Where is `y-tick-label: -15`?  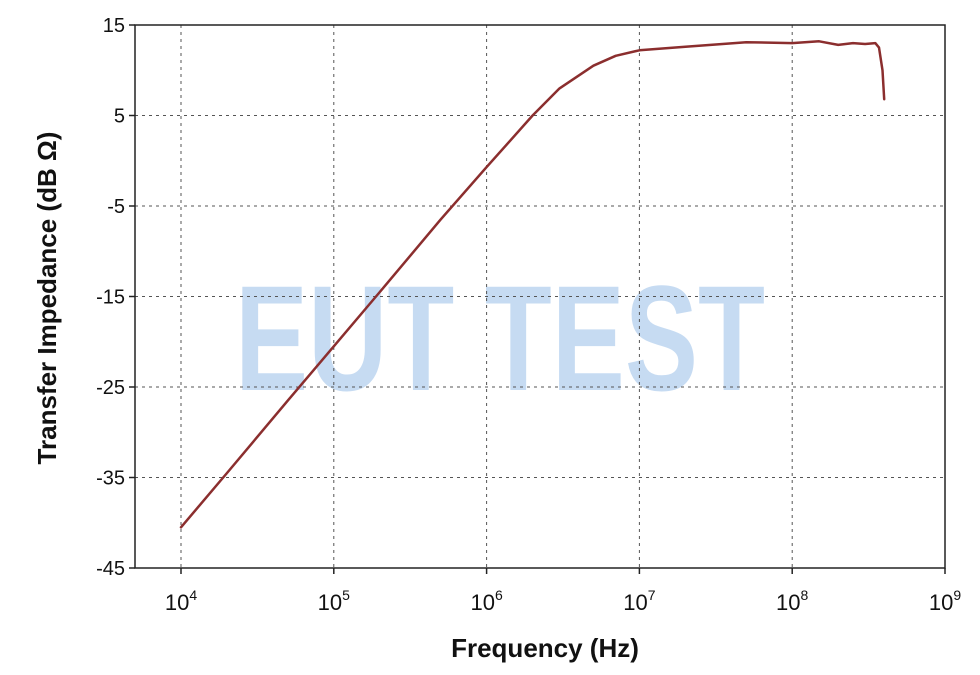
y-tick-label: -15 is located at coordinates (110, 298).